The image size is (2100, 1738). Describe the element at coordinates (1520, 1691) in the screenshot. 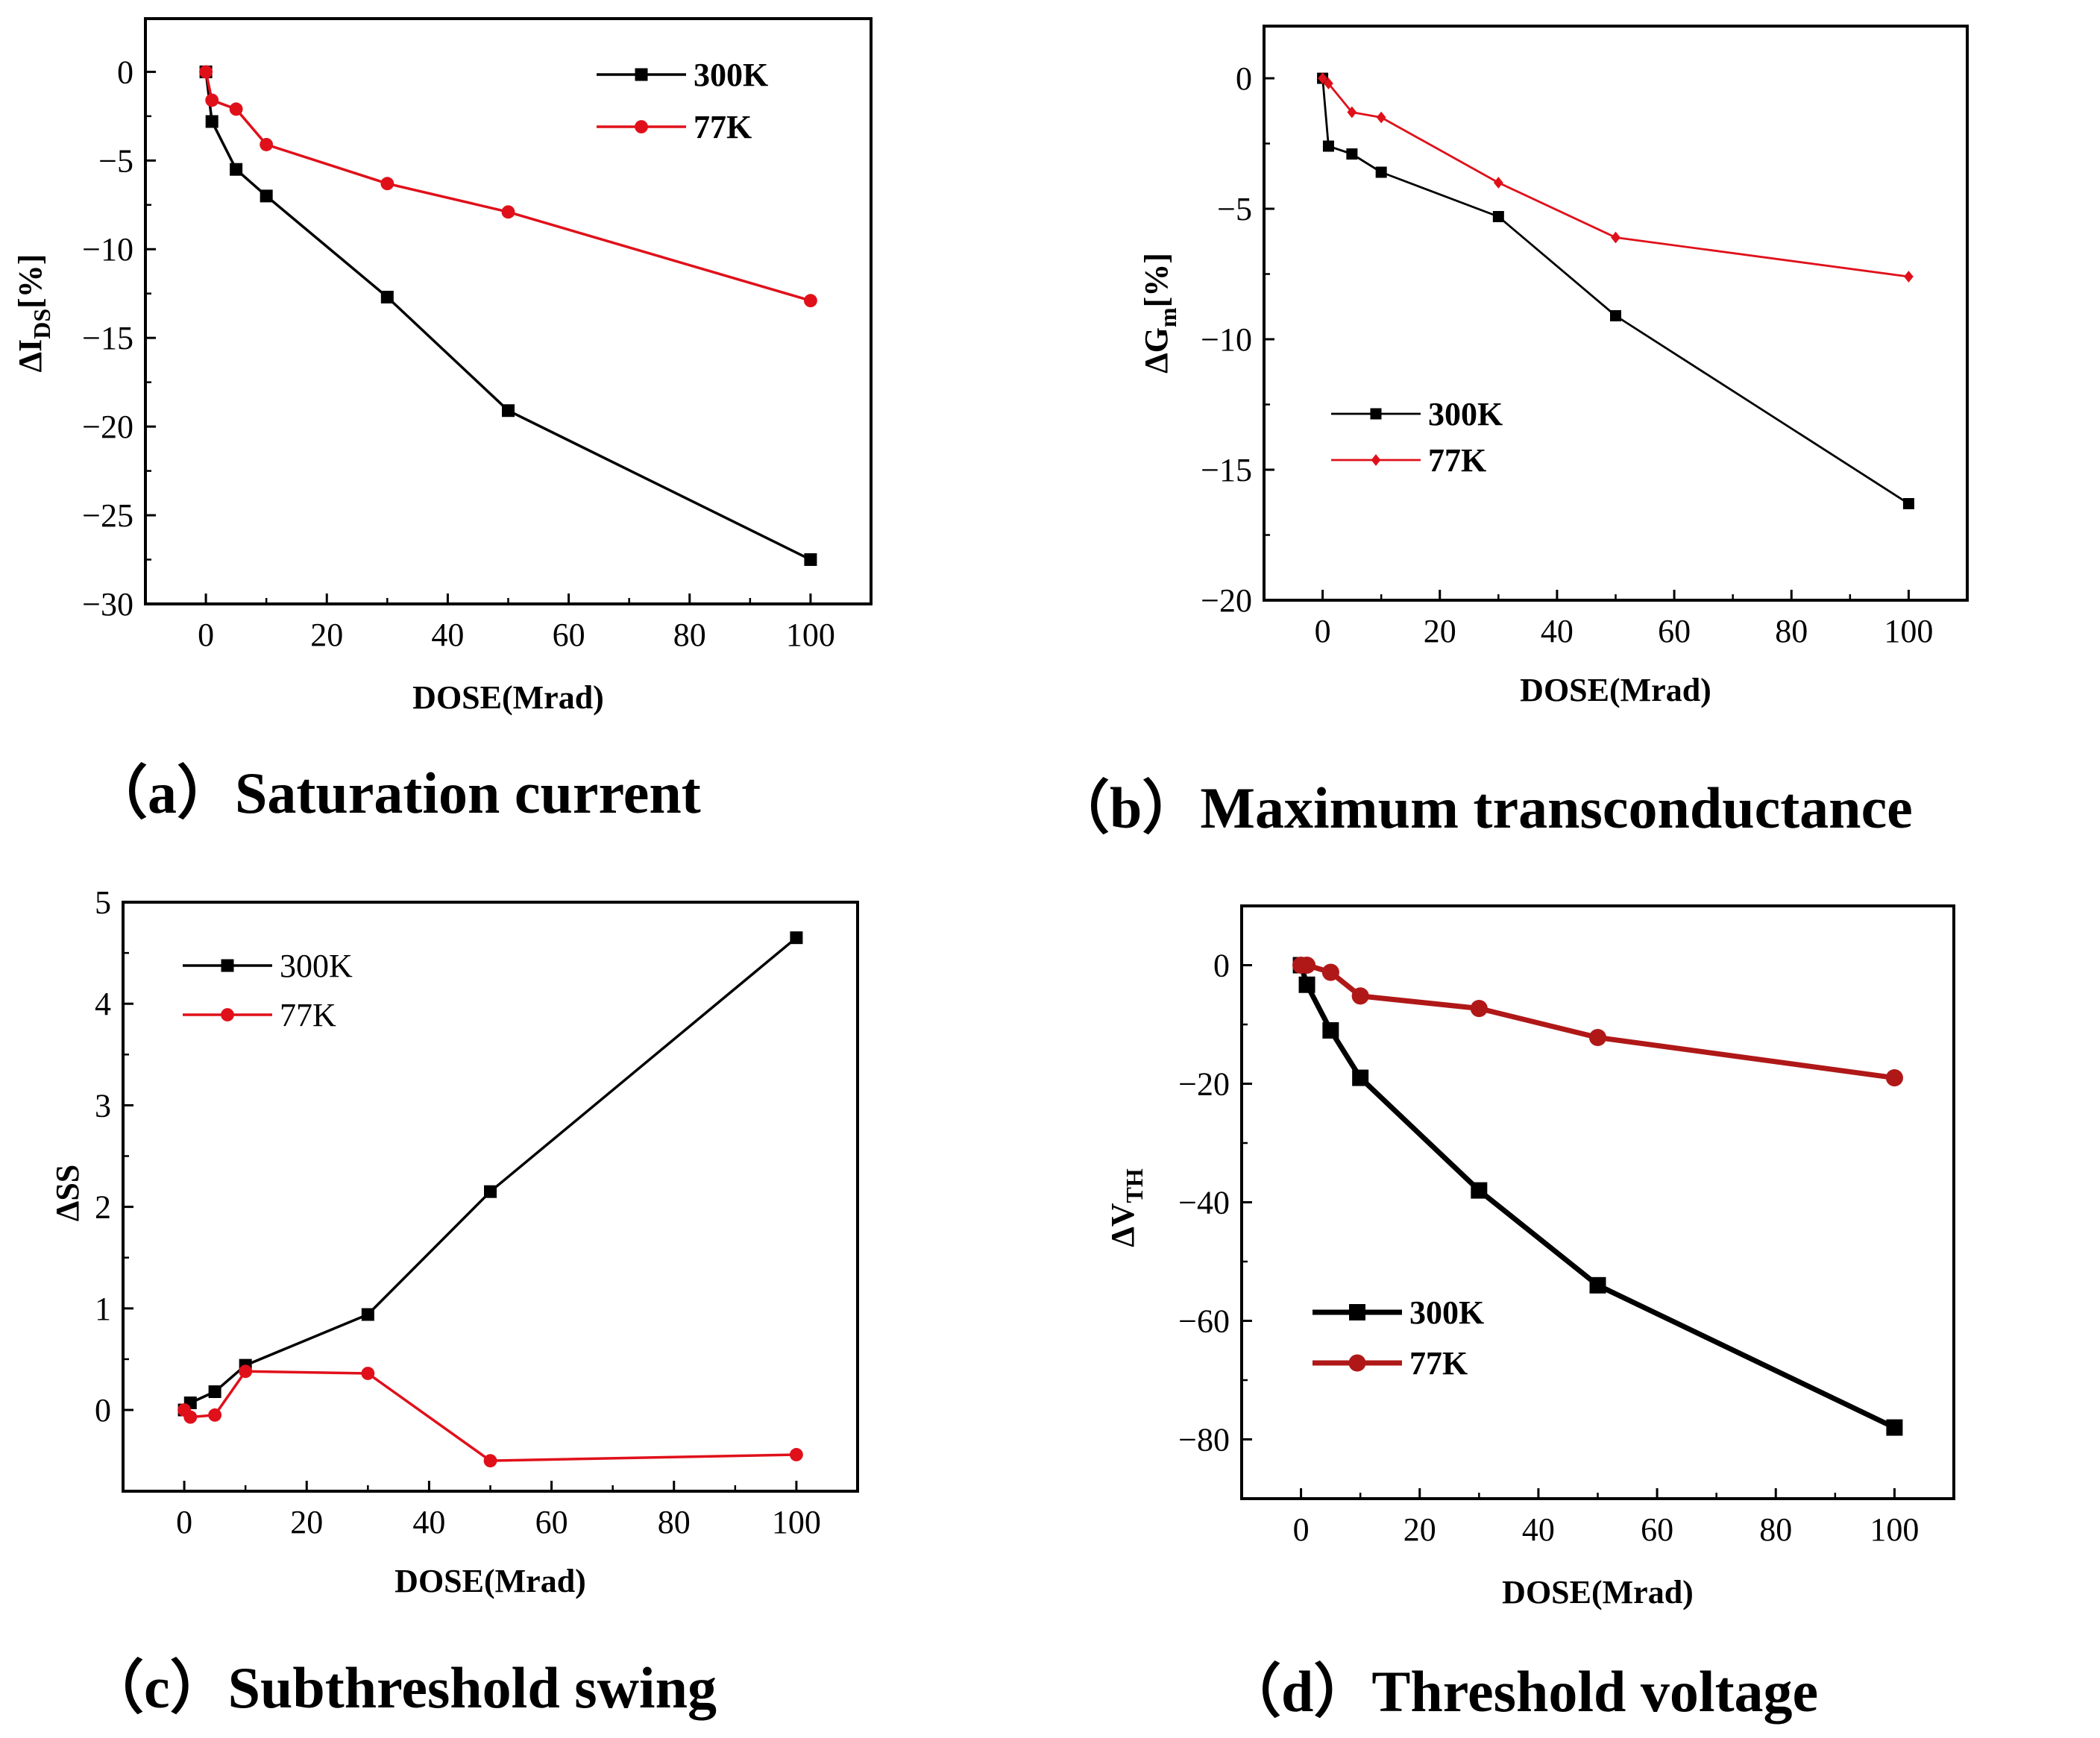

I see `panel-caption: （d）Threshold voltage` at that location.